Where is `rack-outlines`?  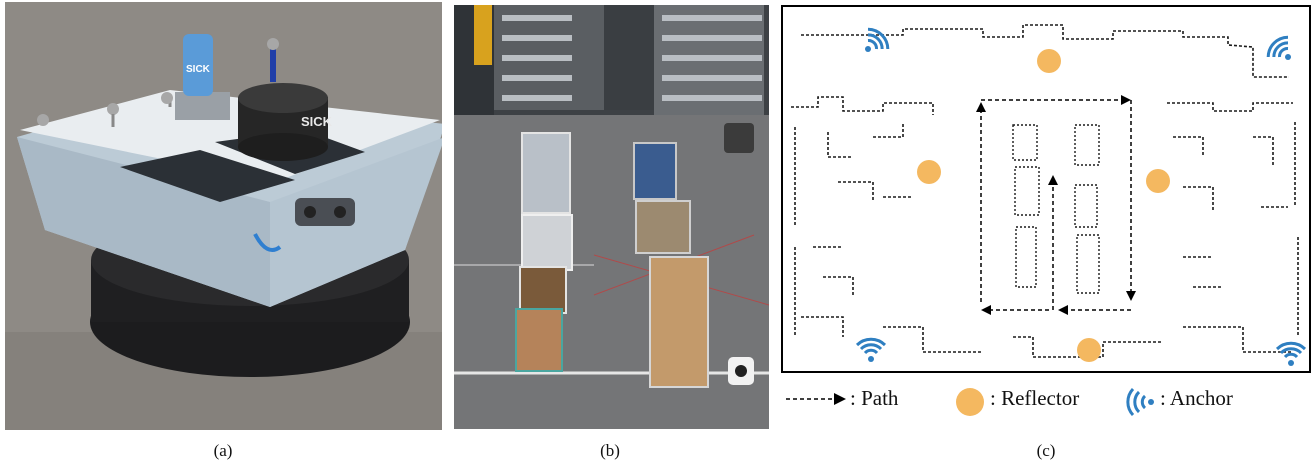
rack-outlines is located at coordinates (1056, 209).